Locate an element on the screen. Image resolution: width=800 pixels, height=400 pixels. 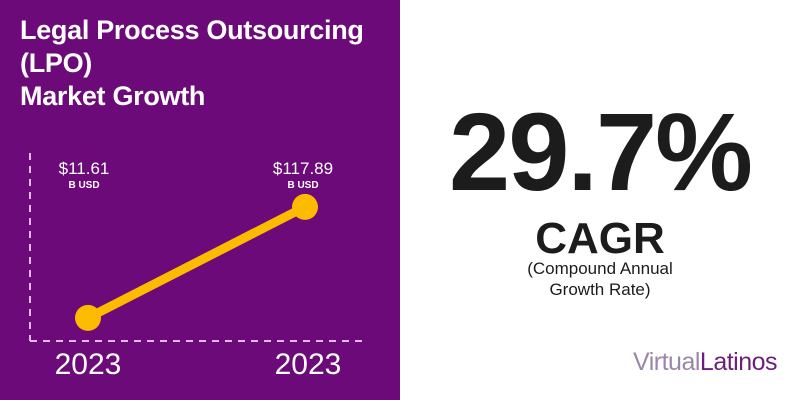
data-label: $117.89 is located at coordinates (303, 168).